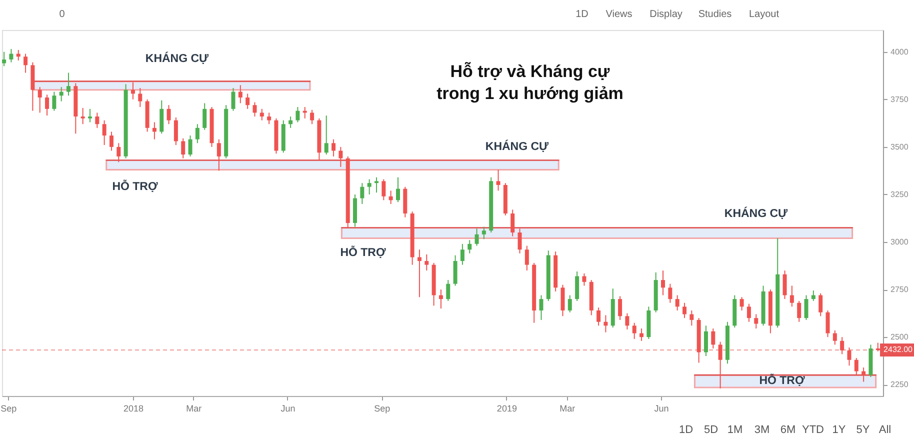  What do you see at coordinates (899, 337) in the screenshot?
I see `y-tick-label: 2500` at bounding box center [899, 337].